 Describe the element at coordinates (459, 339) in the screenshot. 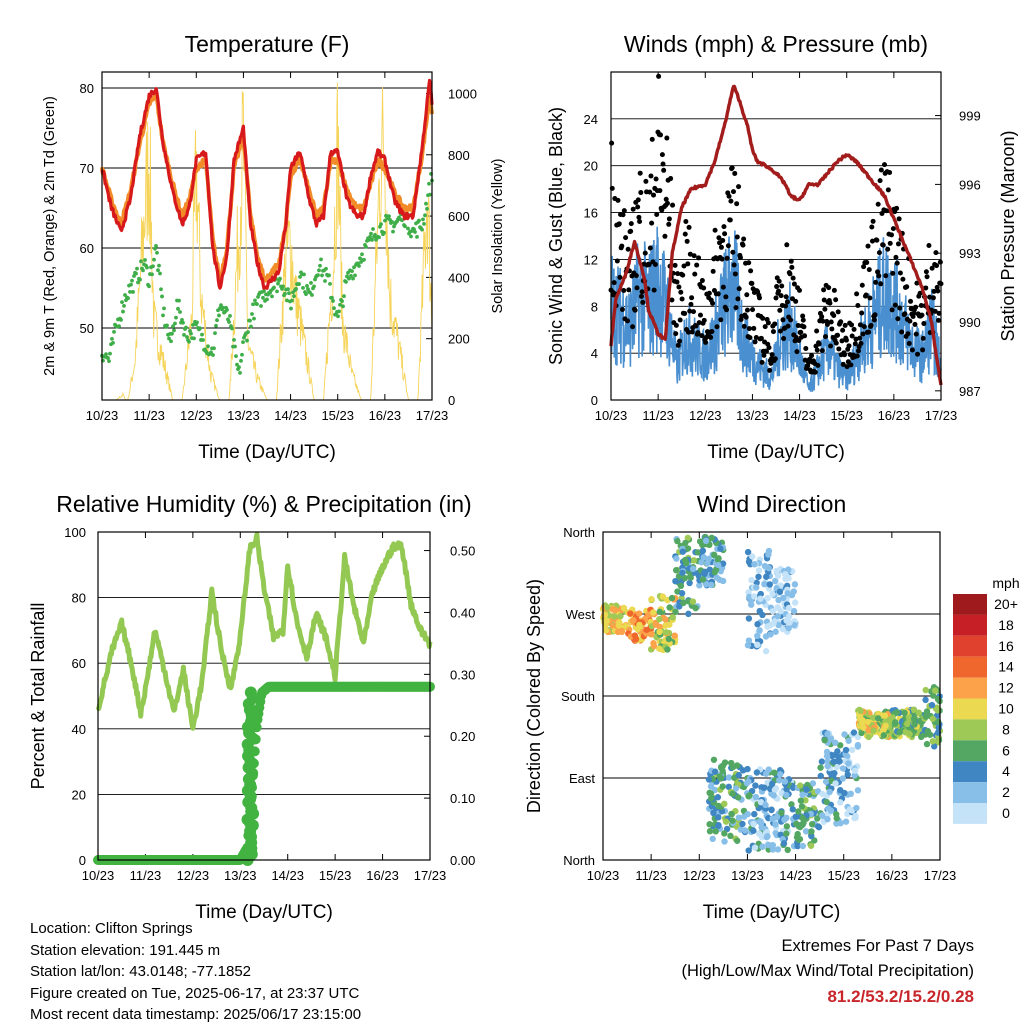

I see `y-right-tick-label: 200` at that location.